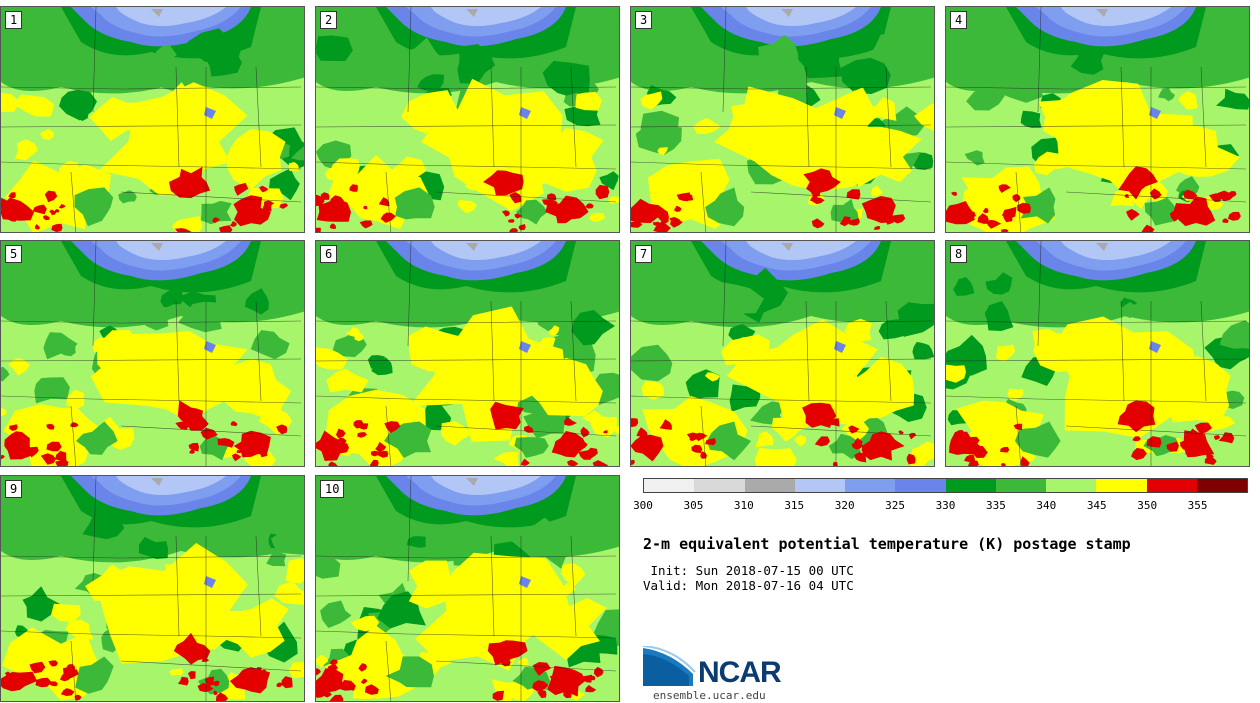  What do you see at coordinates (794, 505) in the screenshot?
I see `colorbar-tick-label: 315` at bounding box center [794, 505].